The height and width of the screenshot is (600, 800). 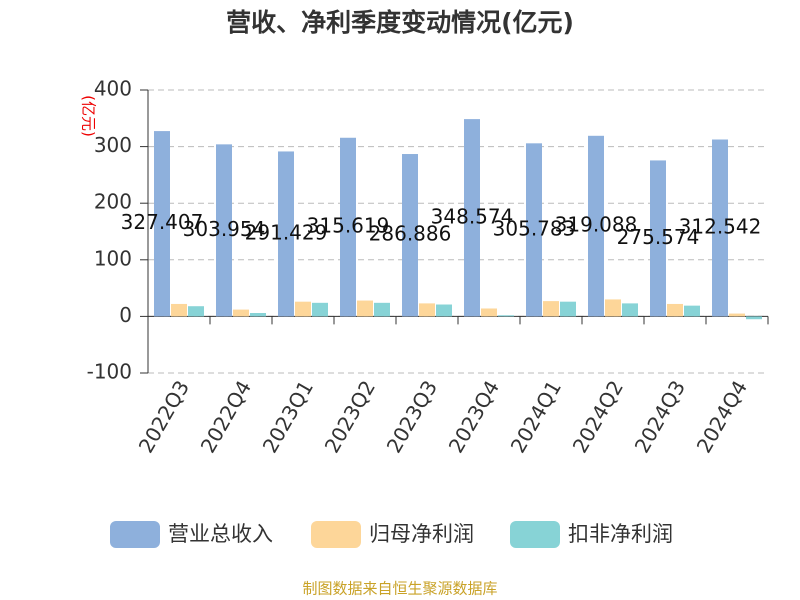 What do you see at coordinates (288, 416) in the screenshot?
I see `x-tick-label: 2023Q1` at bounding box center [288, 416].